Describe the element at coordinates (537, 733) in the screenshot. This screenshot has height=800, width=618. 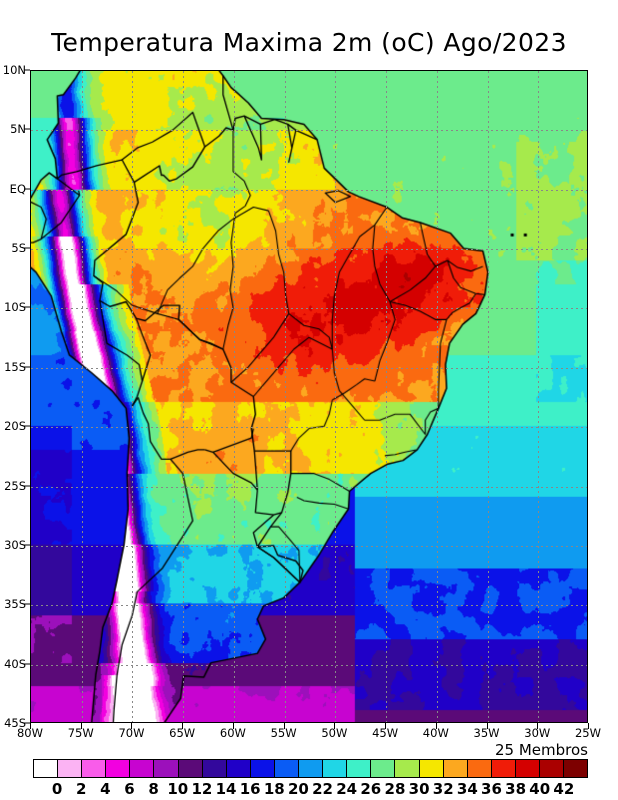
I see `x-axis-label: 30W` at that location.